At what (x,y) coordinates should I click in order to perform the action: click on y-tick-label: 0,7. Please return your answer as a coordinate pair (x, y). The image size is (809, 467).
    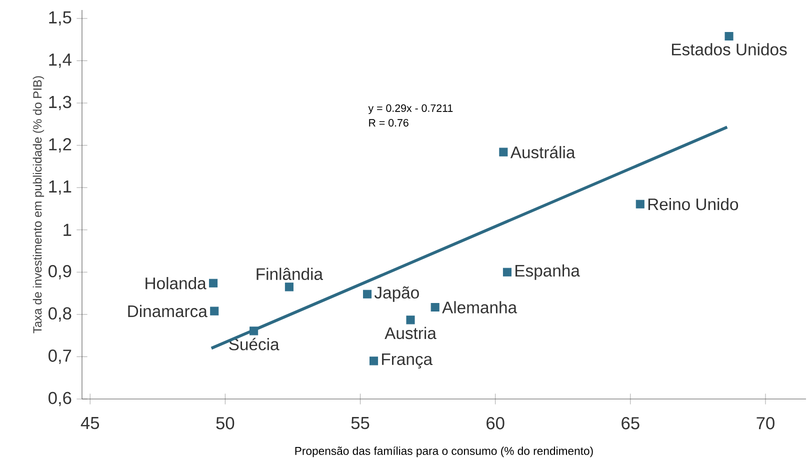
    Looking at the image, I should click on (60, 357).